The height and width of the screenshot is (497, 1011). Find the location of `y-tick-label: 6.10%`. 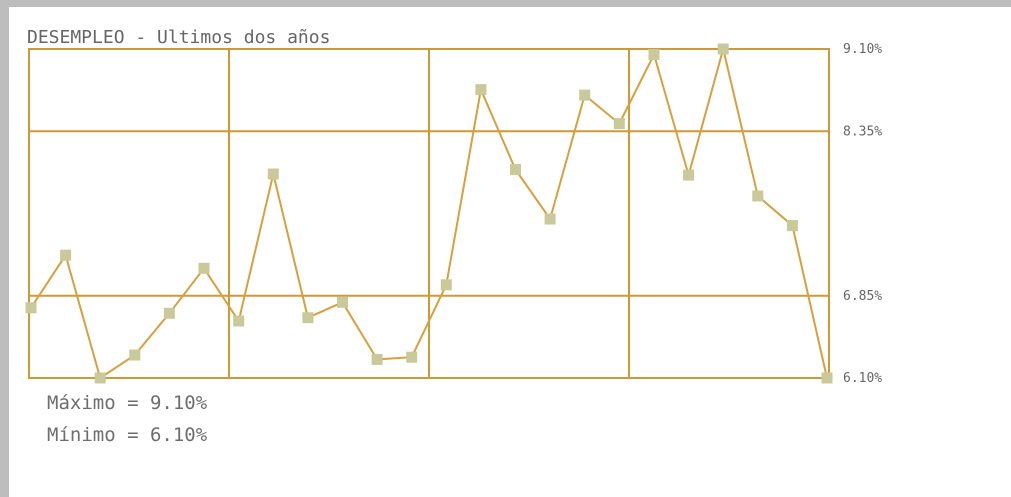

y-tick-label: 6.10% is located at coordinates (862, 378).